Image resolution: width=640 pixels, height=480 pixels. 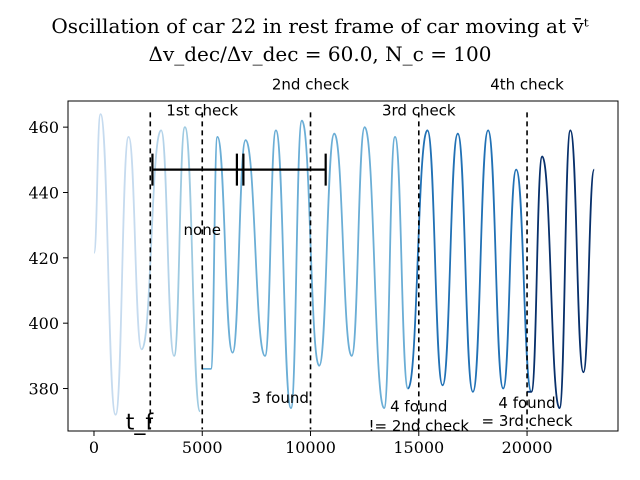 I want to click on annotation-label-8: 4 found, so click(x=526, y=403).